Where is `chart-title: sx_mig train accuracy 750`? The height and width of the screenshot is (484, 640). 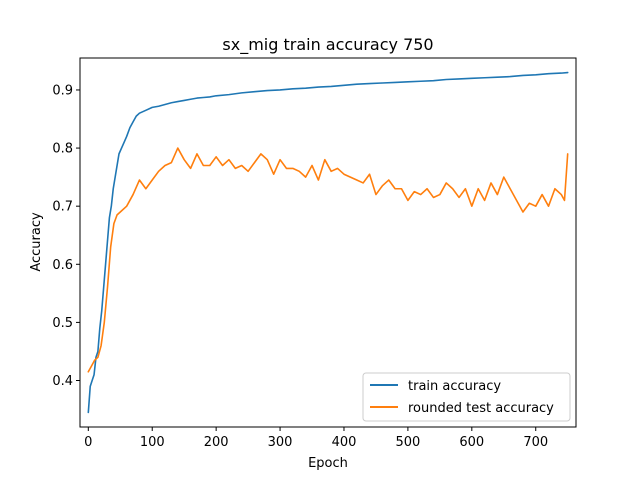 chart-title: sx_mig train accuracy 750 is located at coordinates (327, 45).